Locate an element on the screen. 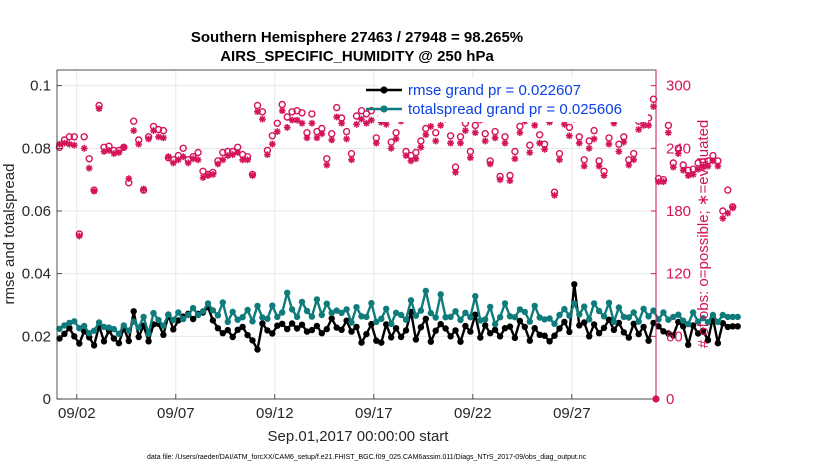 Image resolution: width=830 pixels, height=470 pixels. y-axis-label: rmse and totalspread is located at coordinates (9, 234).